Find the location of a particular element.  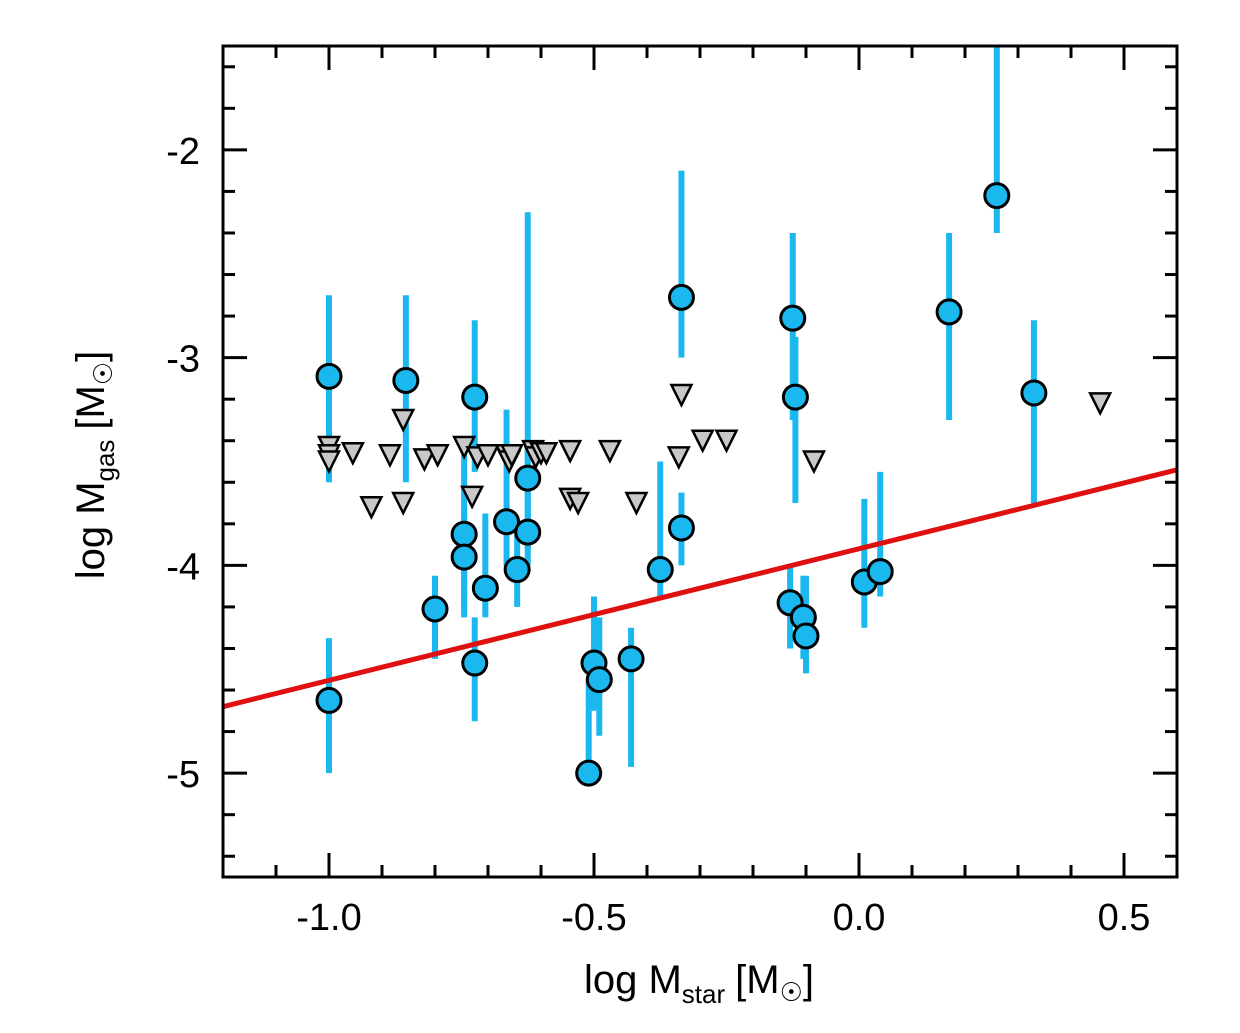

upper-limit-layer is located at coordinates (714, 452).